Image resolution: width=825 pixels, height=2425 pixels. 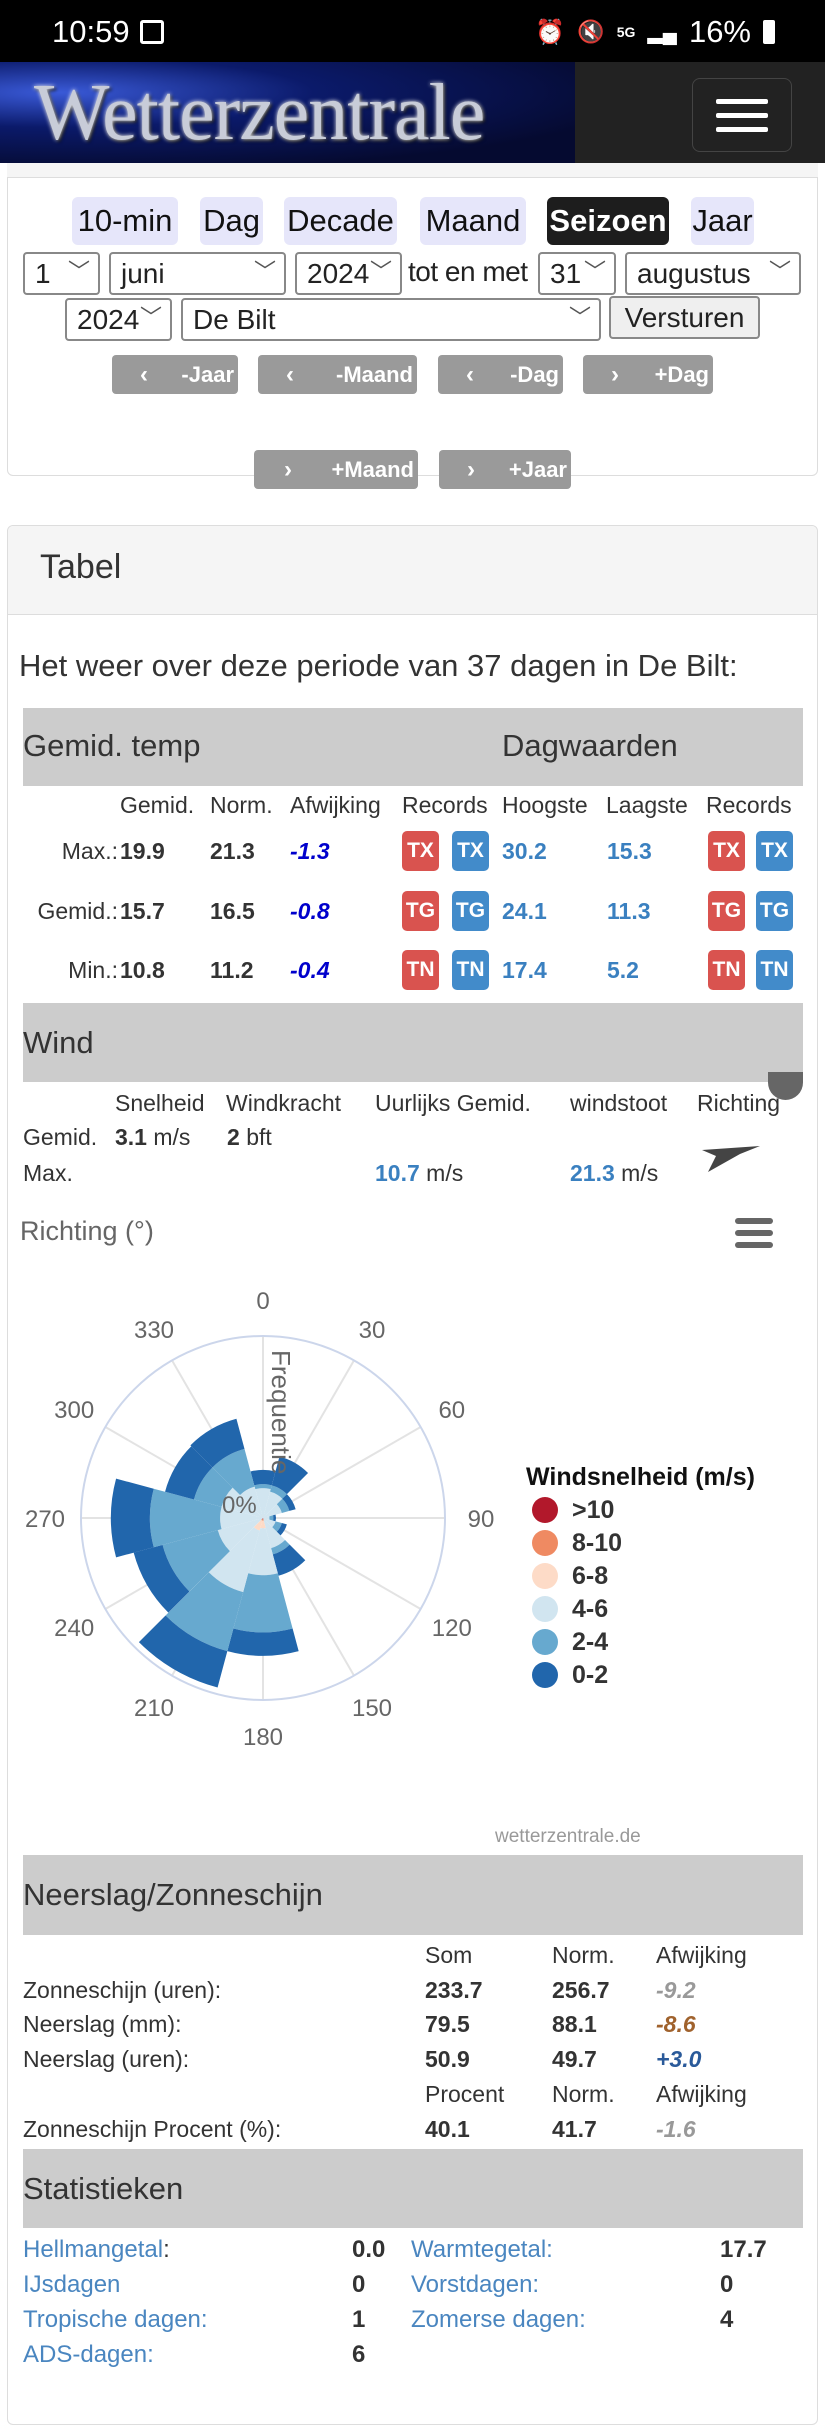 I want to click on tab-decade: Decade, so click(x=340, y=221).